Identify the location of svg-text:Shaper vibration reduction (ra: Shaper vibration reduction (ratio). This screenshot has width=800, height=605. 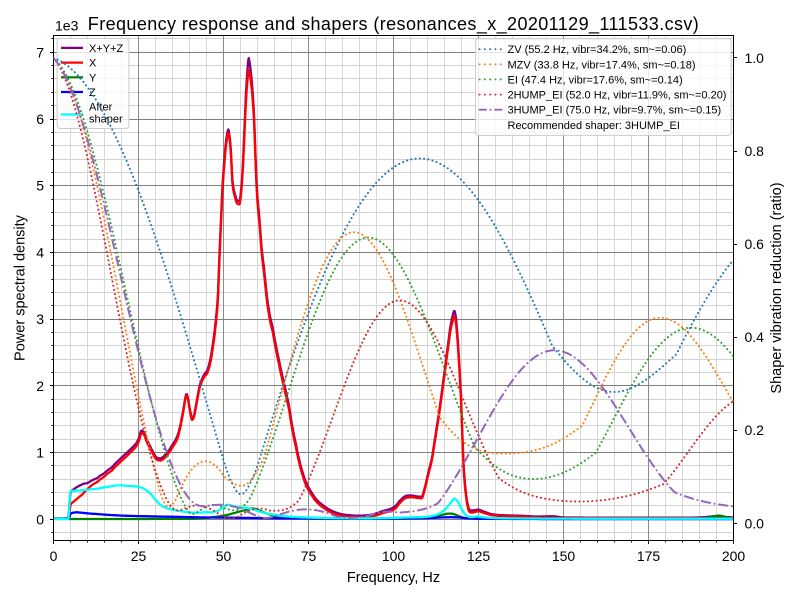
(777, 287).